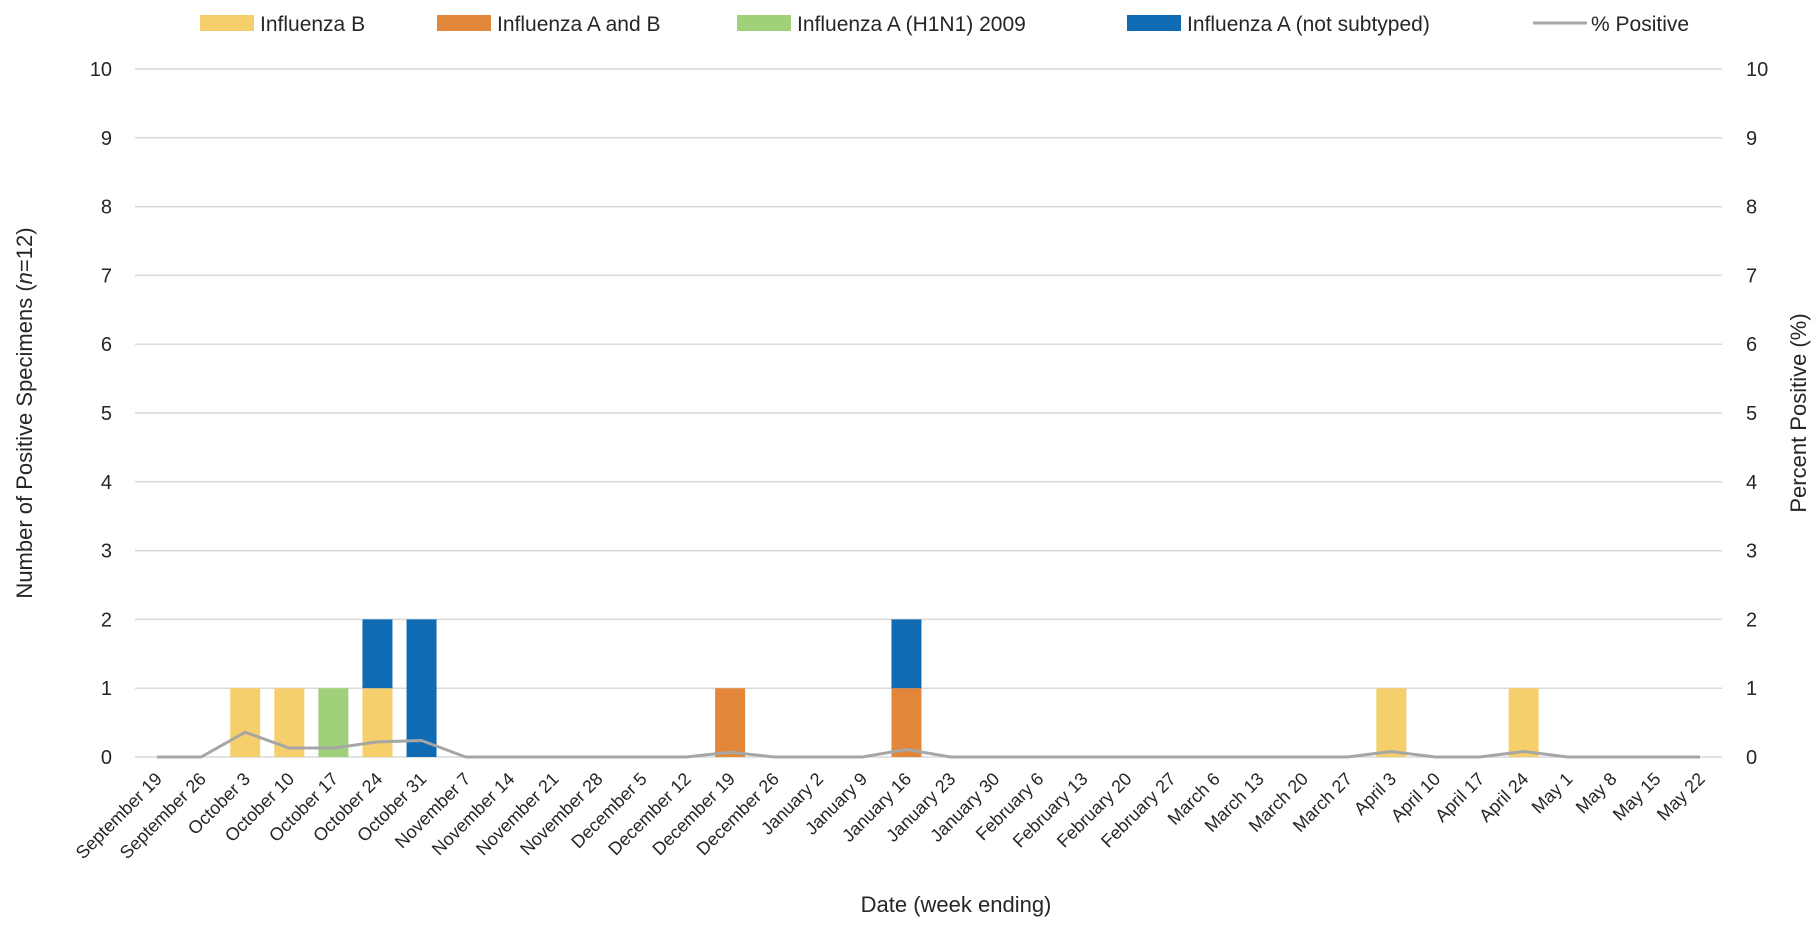  What do you see at coordinates (1751, 689) in the screenshot?
I see `y2-tick-label: 1` at bounding box center [1751, 689].